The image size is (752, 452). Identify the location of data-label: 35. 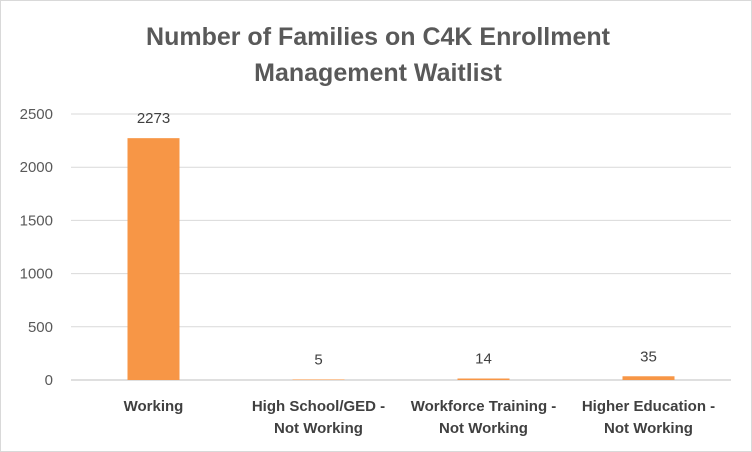
(648, 356).